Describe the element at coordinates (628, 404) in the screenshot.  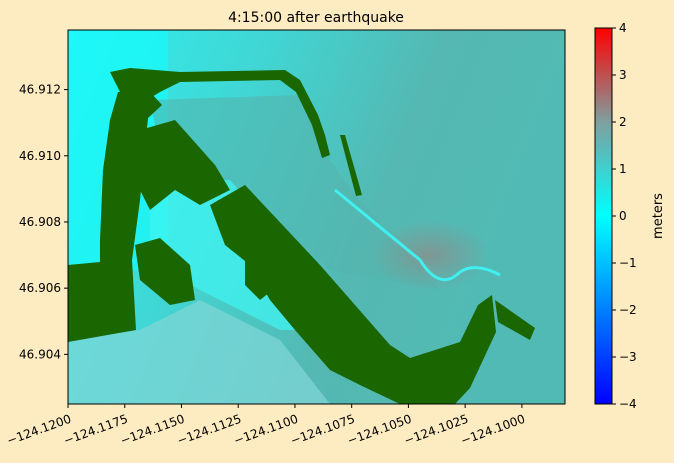
I see `colorbar-tick-label: −4` at that location.